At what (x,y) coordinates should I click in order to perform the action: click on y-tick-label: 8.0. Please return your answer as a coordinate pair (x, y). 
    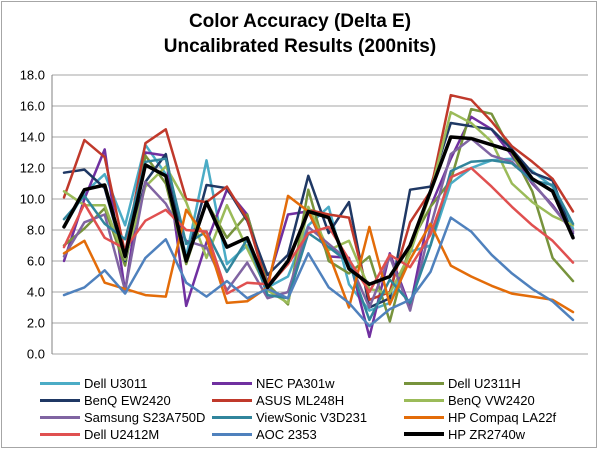
    Looking at the image, I should click on (36, 230).